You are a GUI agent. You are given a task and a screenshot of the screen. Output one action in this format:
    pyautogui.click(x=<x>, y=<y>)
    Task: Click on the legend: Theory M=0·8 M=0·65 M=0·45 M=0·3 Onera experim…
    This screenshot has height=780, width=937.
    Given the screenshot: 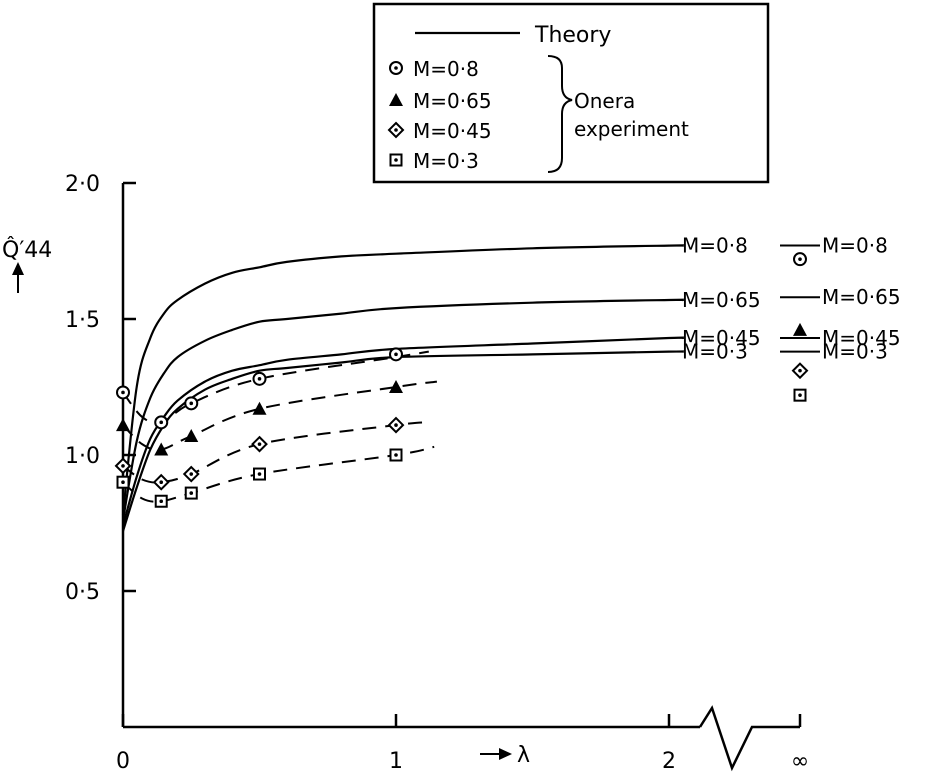 What is the action you would take?
    pyautogui.click(x=571, y=93)
    